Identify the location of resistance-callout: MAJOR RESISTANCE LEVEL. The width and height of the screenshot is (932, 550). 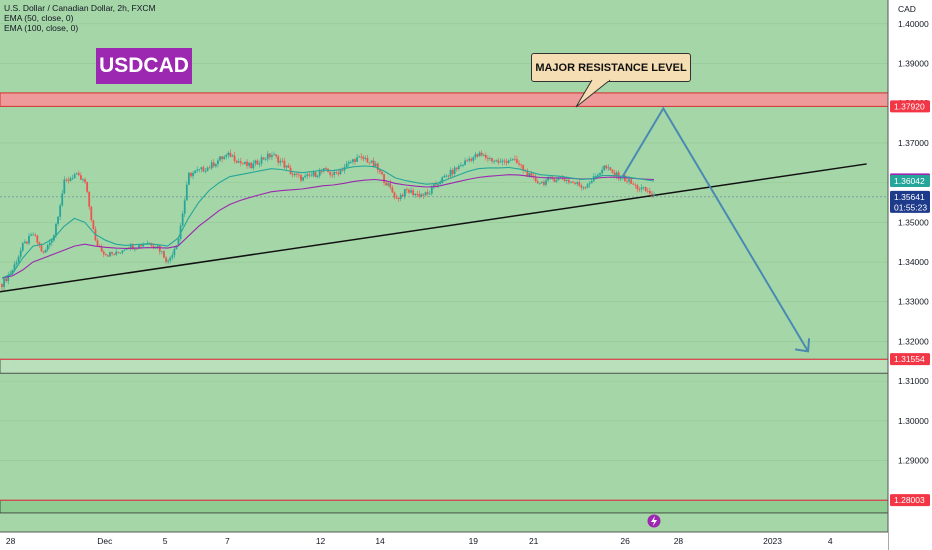
(611, 67).